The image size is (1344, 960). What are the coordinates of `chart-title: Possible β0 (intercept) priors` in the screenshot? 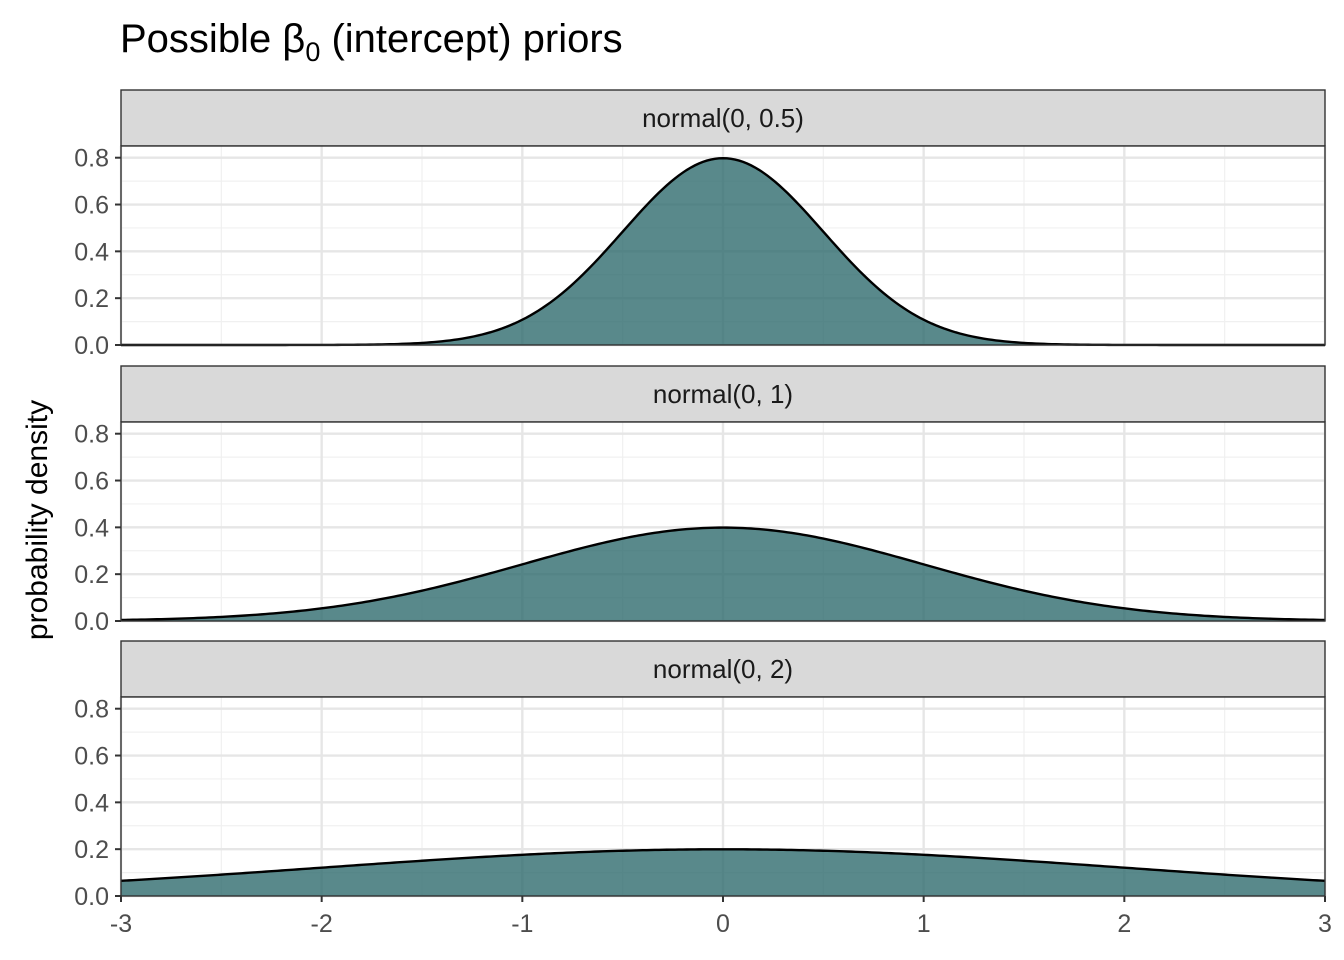 It's located at (371, 42).